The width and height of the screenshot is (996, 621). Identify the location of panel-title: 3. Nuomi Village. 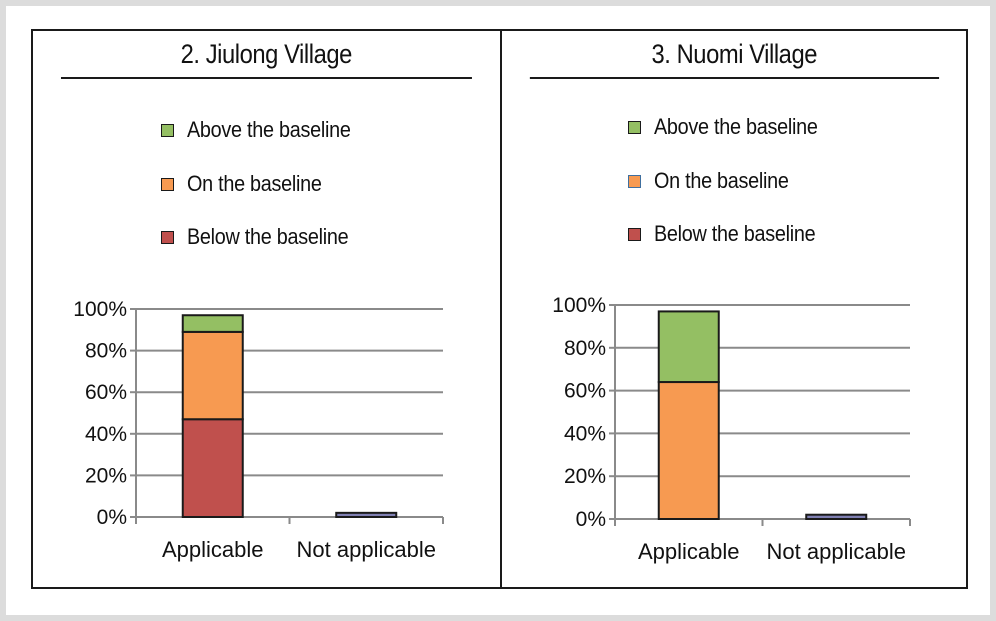
(734, 55).